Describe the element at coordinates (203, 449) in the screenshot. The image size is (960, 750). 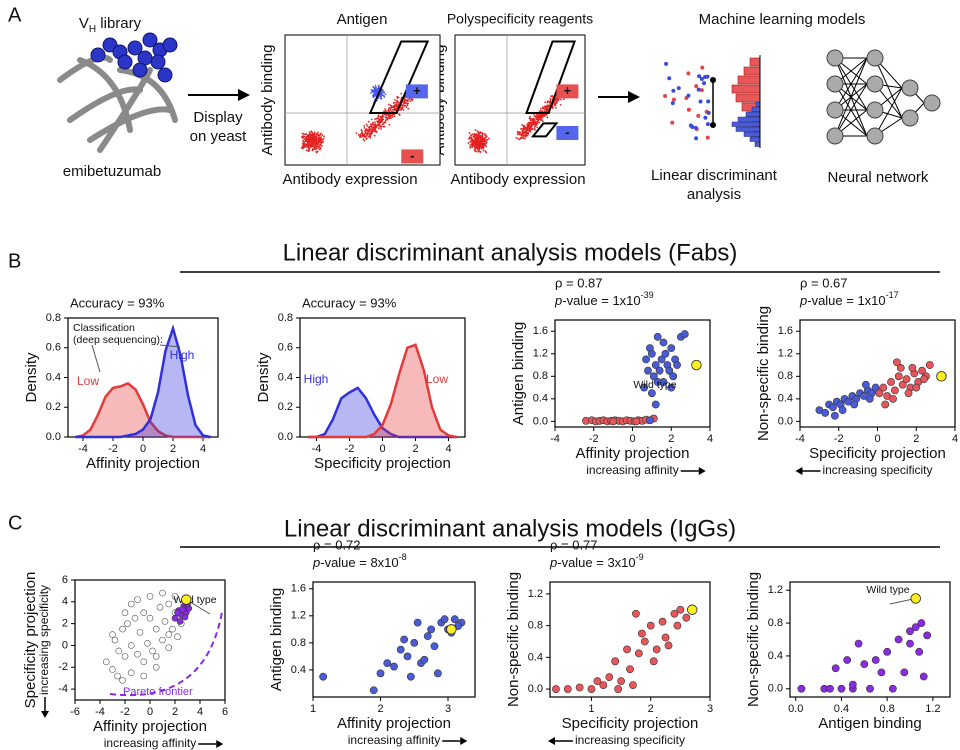
I see `x-tick-label: 4` at that location.